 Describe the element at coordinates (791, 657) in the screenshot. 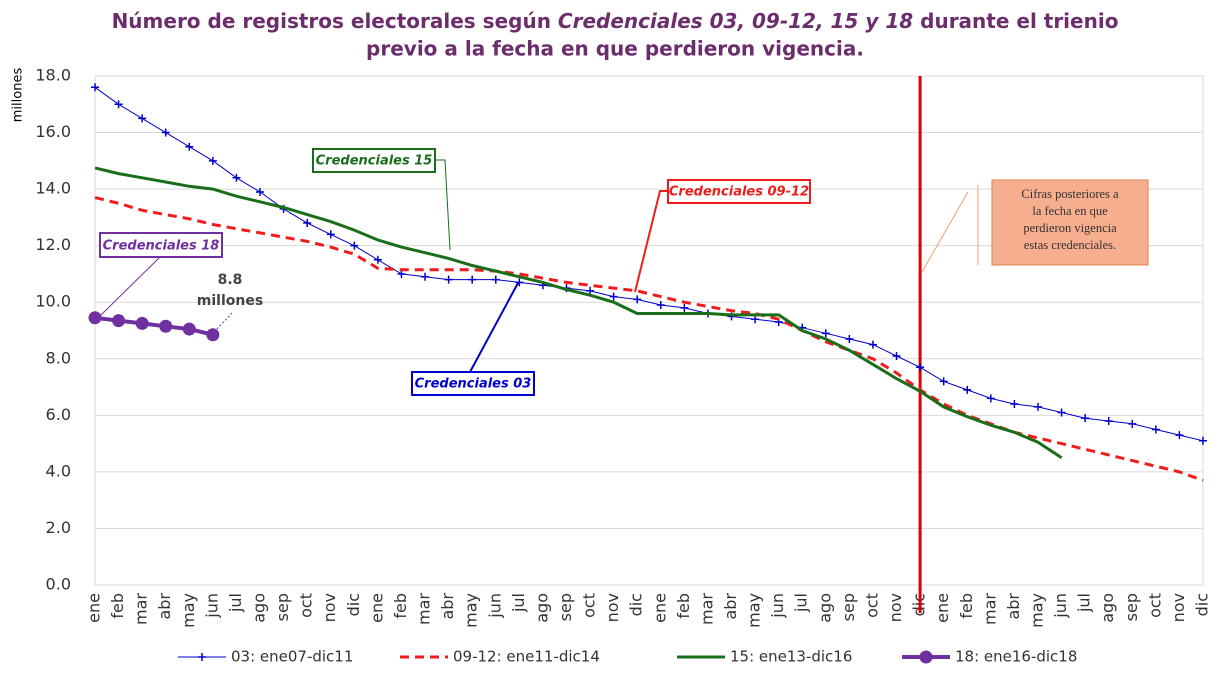

I see `legend-label: 15: ene13-dic16` at that location.